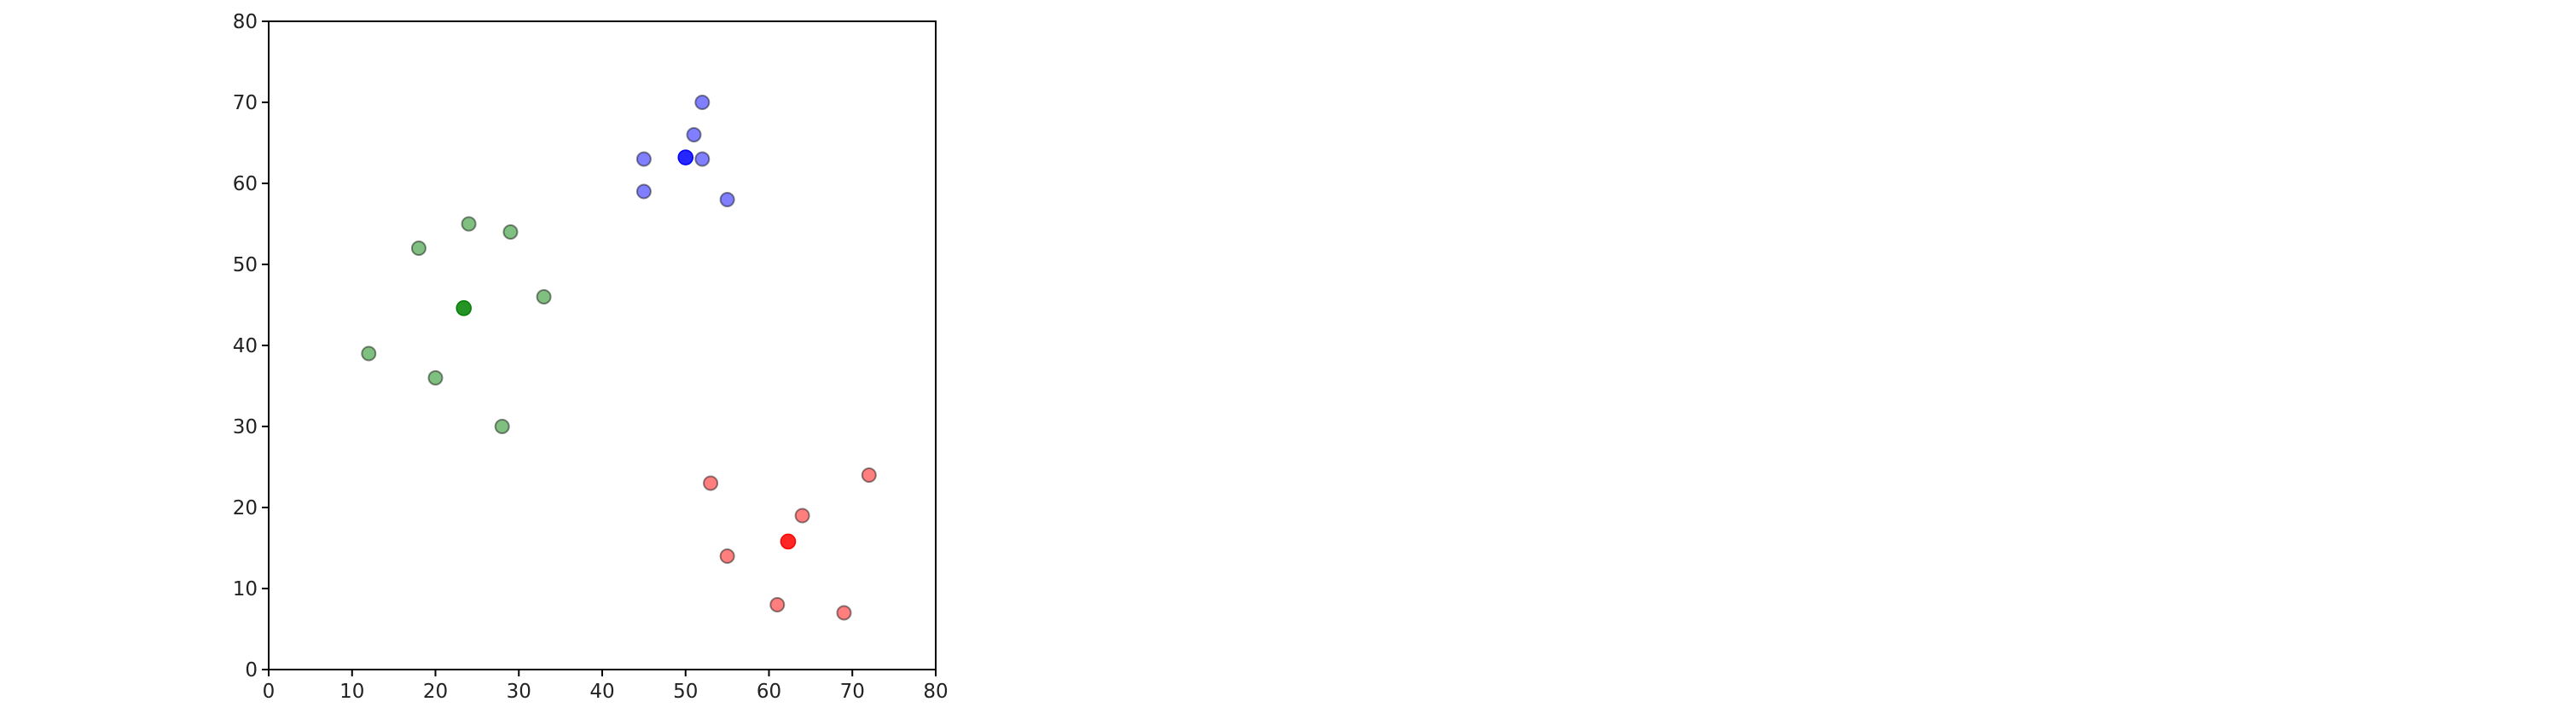 The height and width of the screenshot is (725, 2576). Describe the element at coordinates (245, 346) in the screenshot. I see `y-tick-label: 40` at that location.